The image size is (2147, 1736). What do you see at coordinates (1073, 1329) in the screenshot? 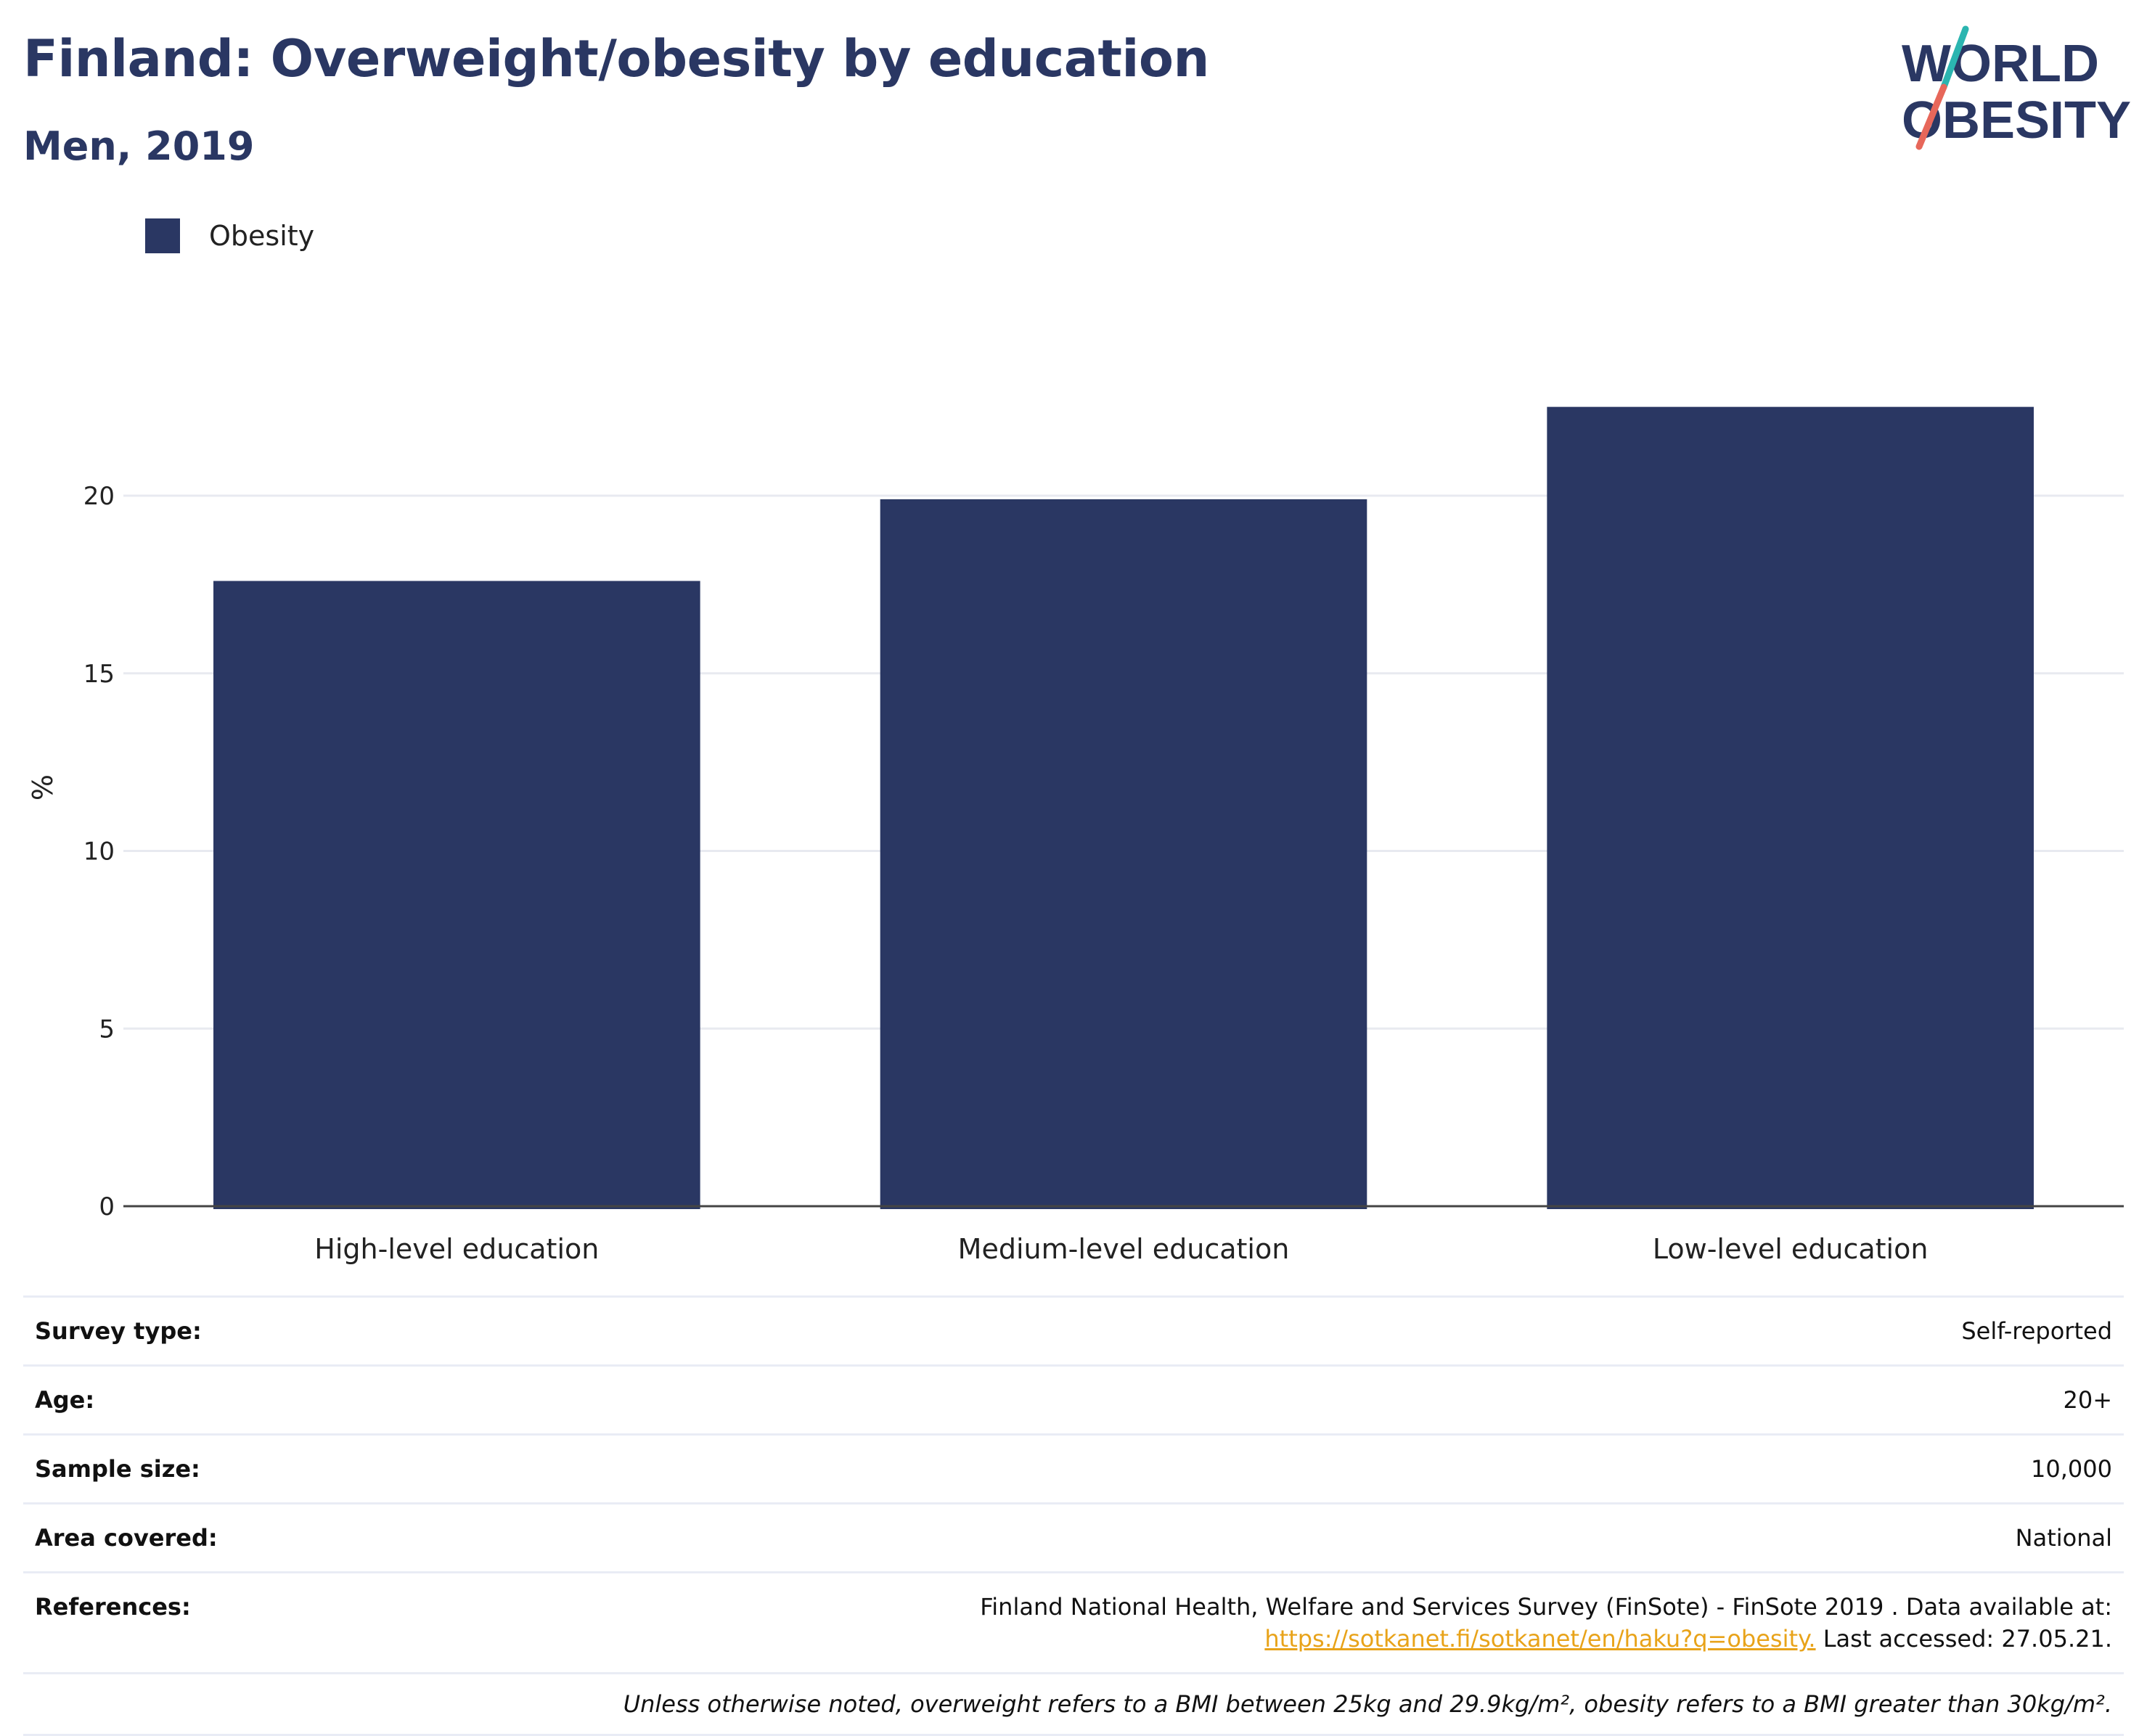
I see `info-row-survey-type: Survey type: Self-reported` at bounding box center [1073, 1329].